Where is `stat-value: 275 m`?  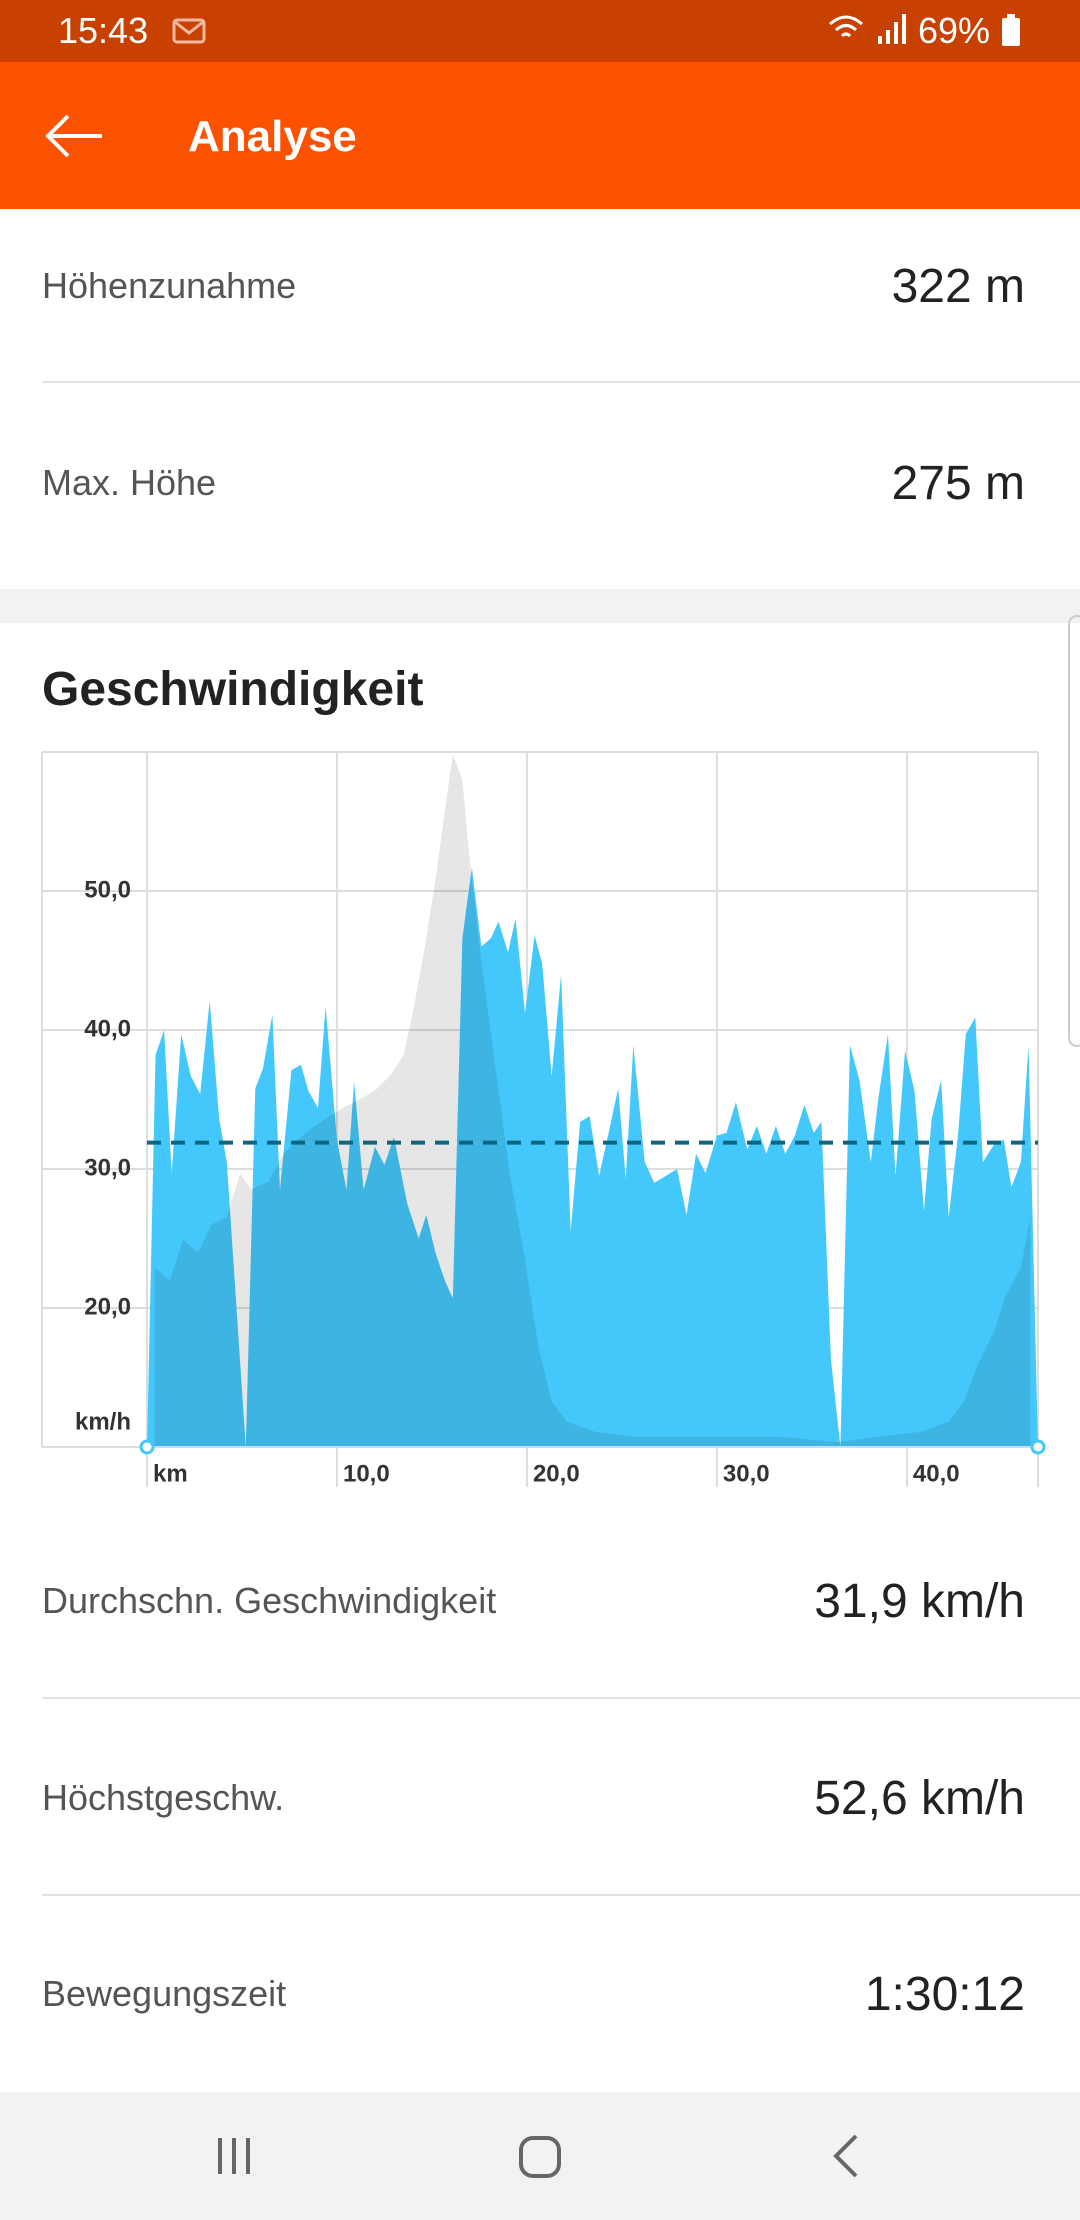
stat-value: 275 m is located at coordinates (958, 483).